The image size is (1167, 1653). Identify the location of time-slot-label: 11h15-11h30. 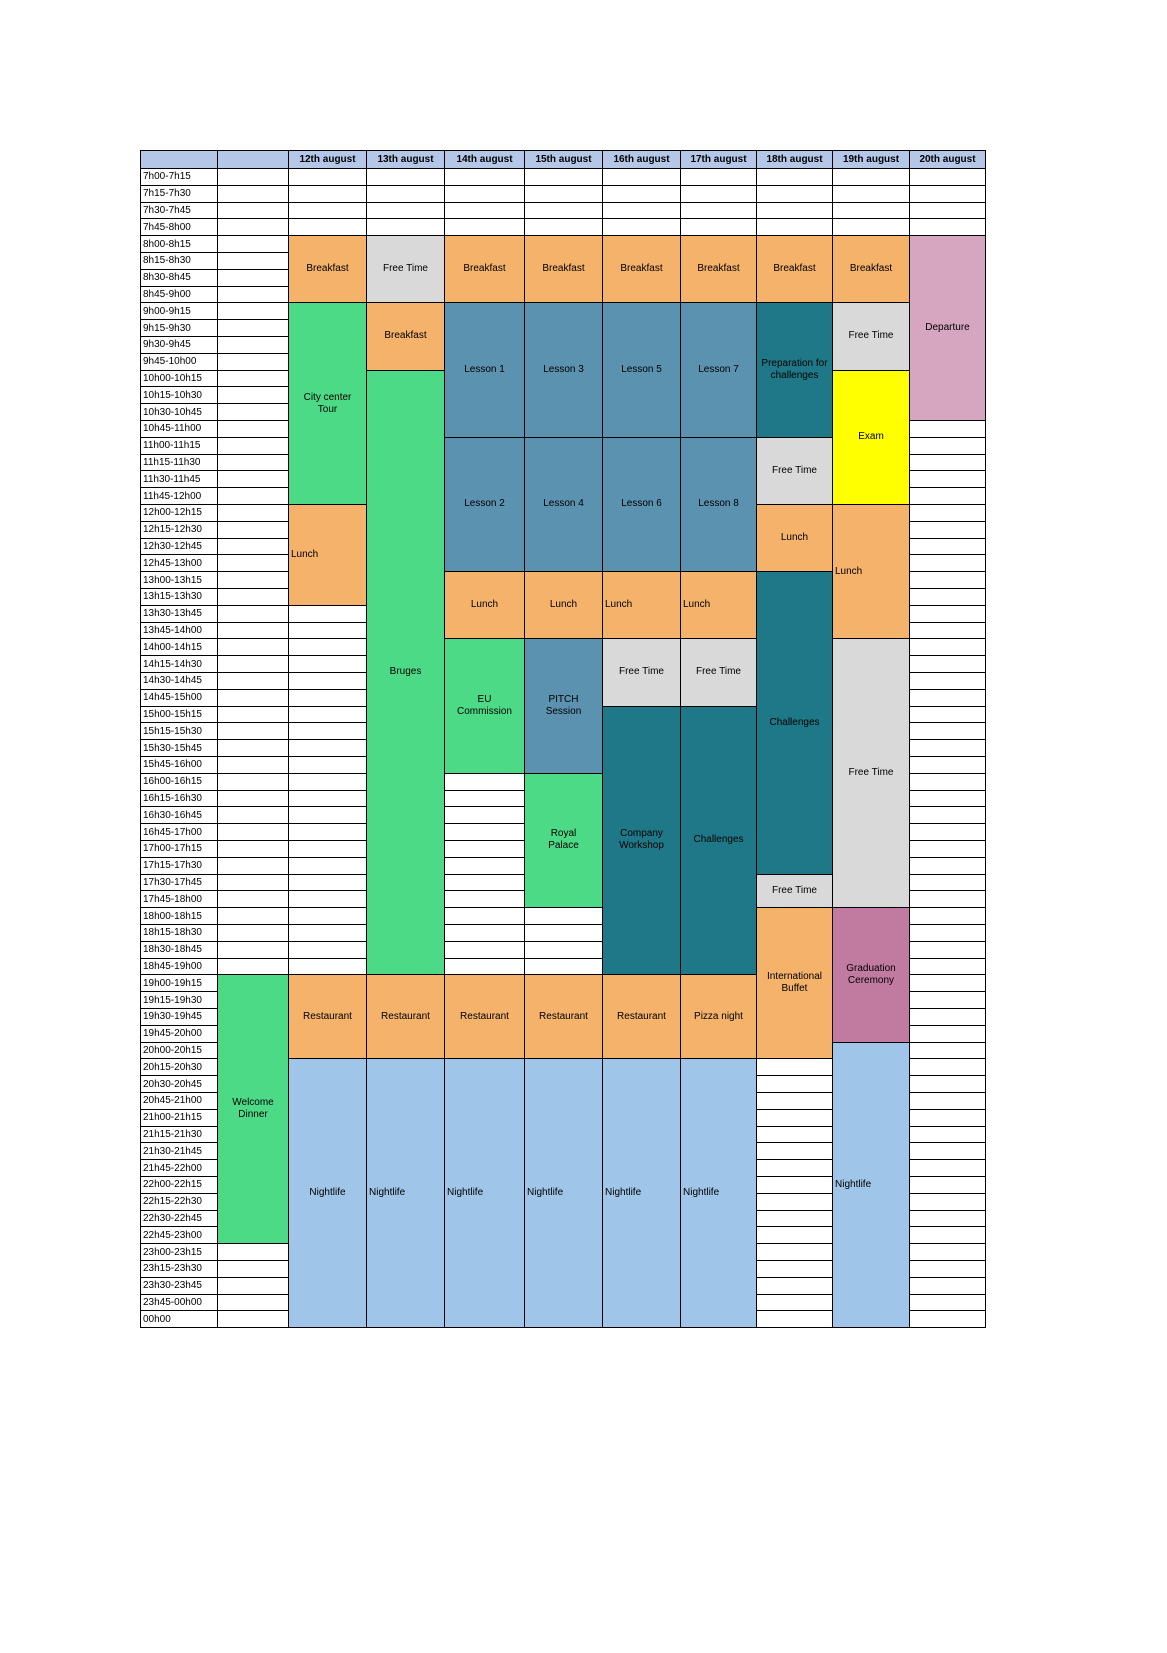
(179, 462).